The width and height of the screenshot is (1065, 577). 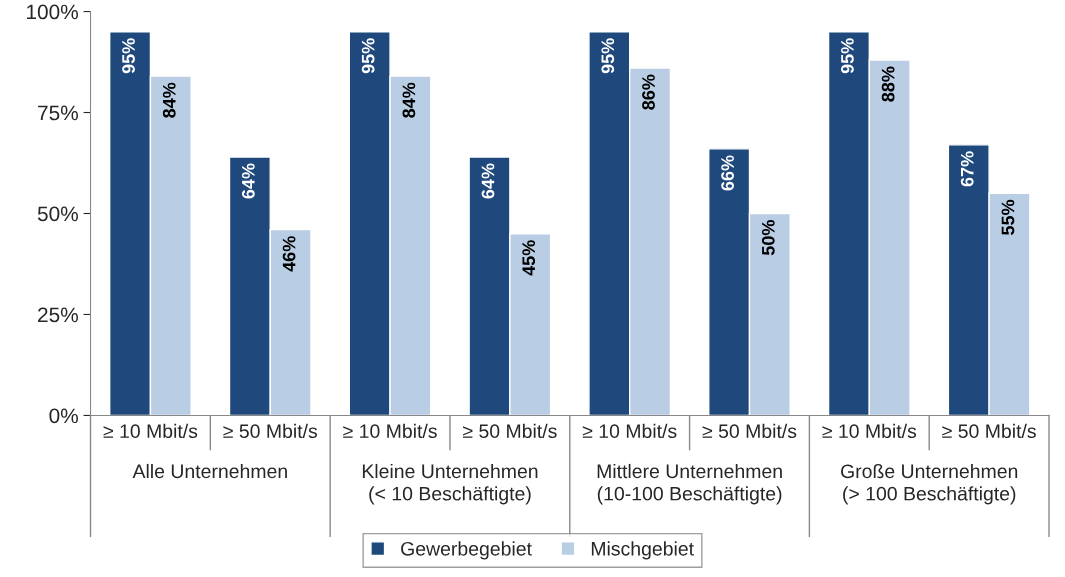 What do you see at coordinates (1008, 217) in the screenshot?
I see `data-label: 55%` at bounding box center [1008, 217].